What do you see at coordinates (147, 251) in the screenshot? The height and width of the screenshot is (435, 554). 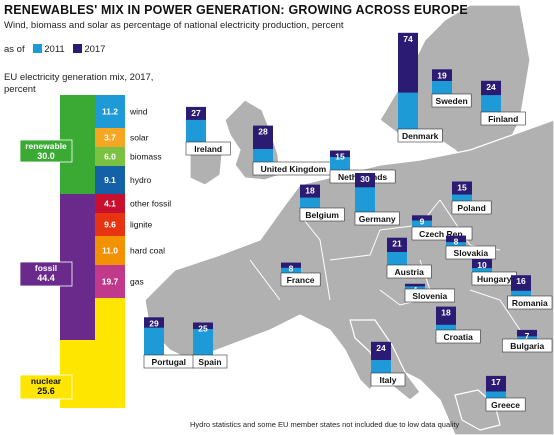 I see `mix-label-hard coal: hard coal` at bounding box center [147, 251].